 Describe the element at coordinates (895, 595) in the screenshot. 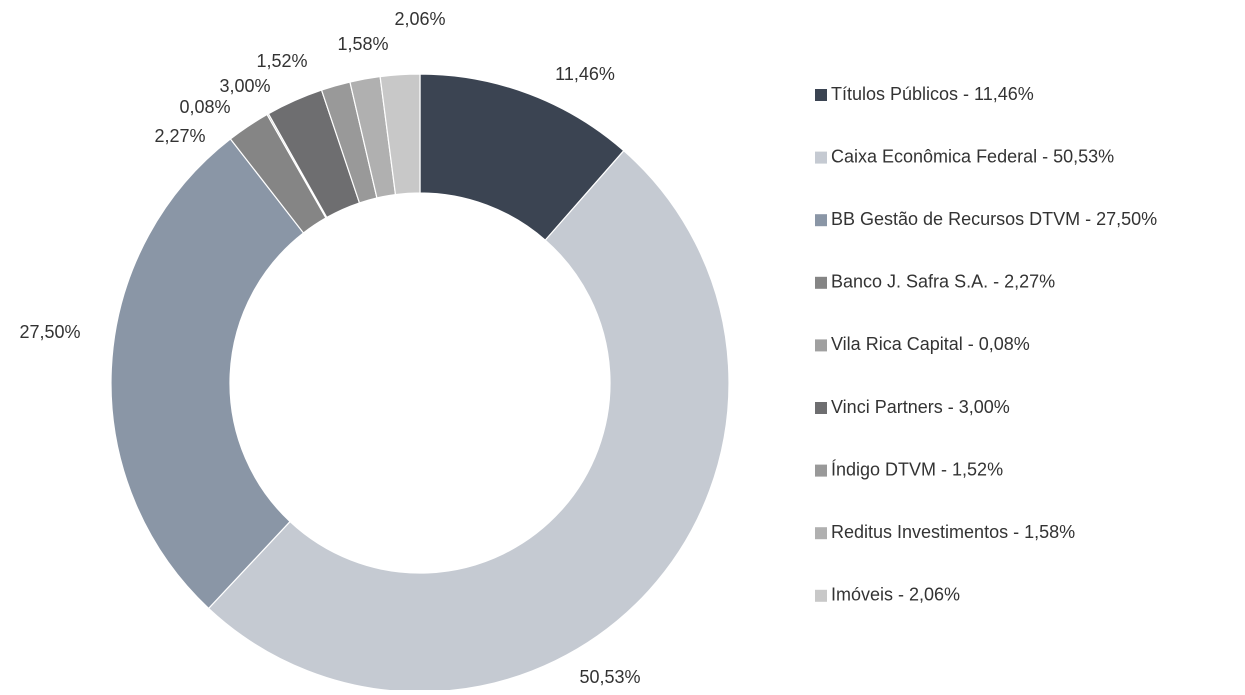

I see `legend-label: Imóveis - 2,06%` at that location.